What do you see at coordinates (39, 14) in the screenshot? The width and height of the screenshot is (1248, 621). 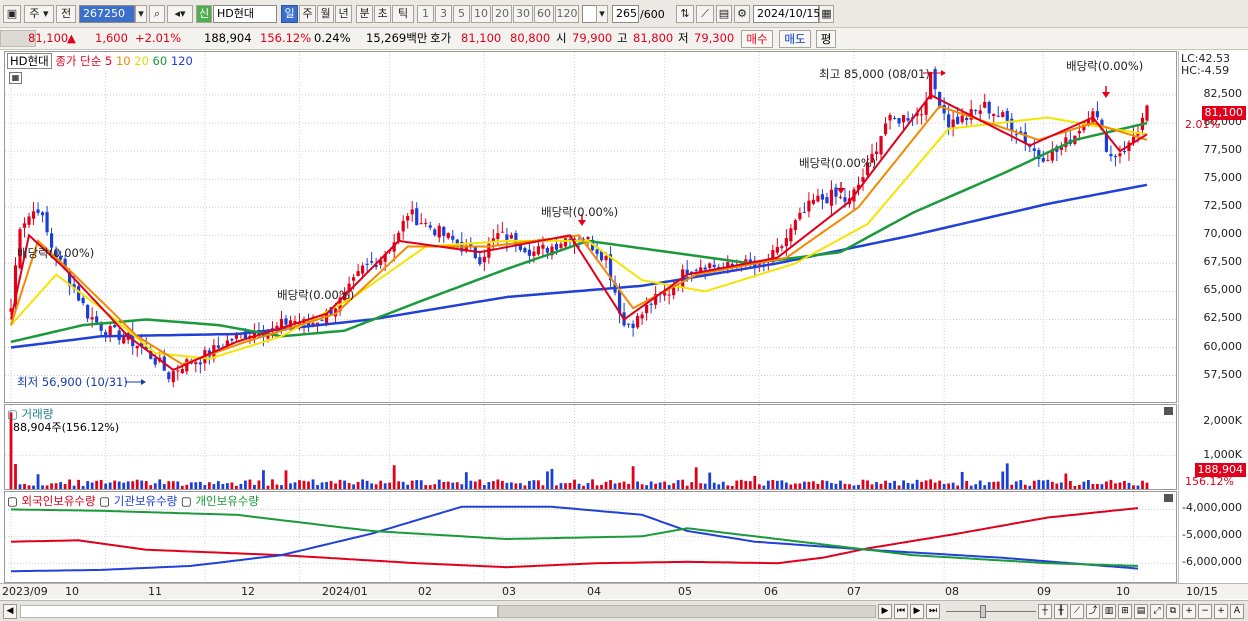 I see `period-select: 주 ▾` at bounding box center [39, 14].